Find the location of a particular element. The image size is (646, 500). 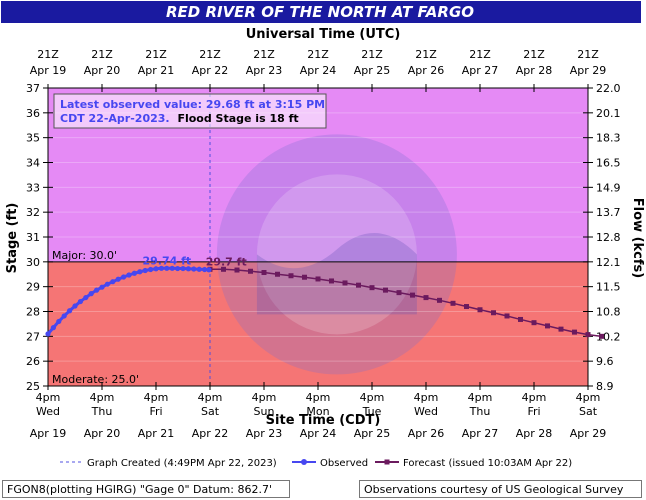

cdt-tick-day: Sat is located at coordinates (588, 411).